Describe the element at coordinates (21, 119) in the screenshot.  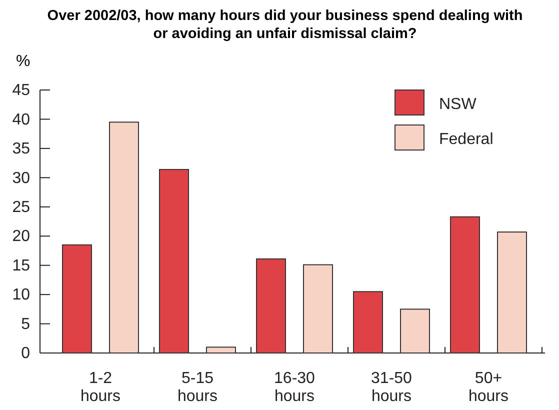
I see `y-tick-label: 40` at that location.